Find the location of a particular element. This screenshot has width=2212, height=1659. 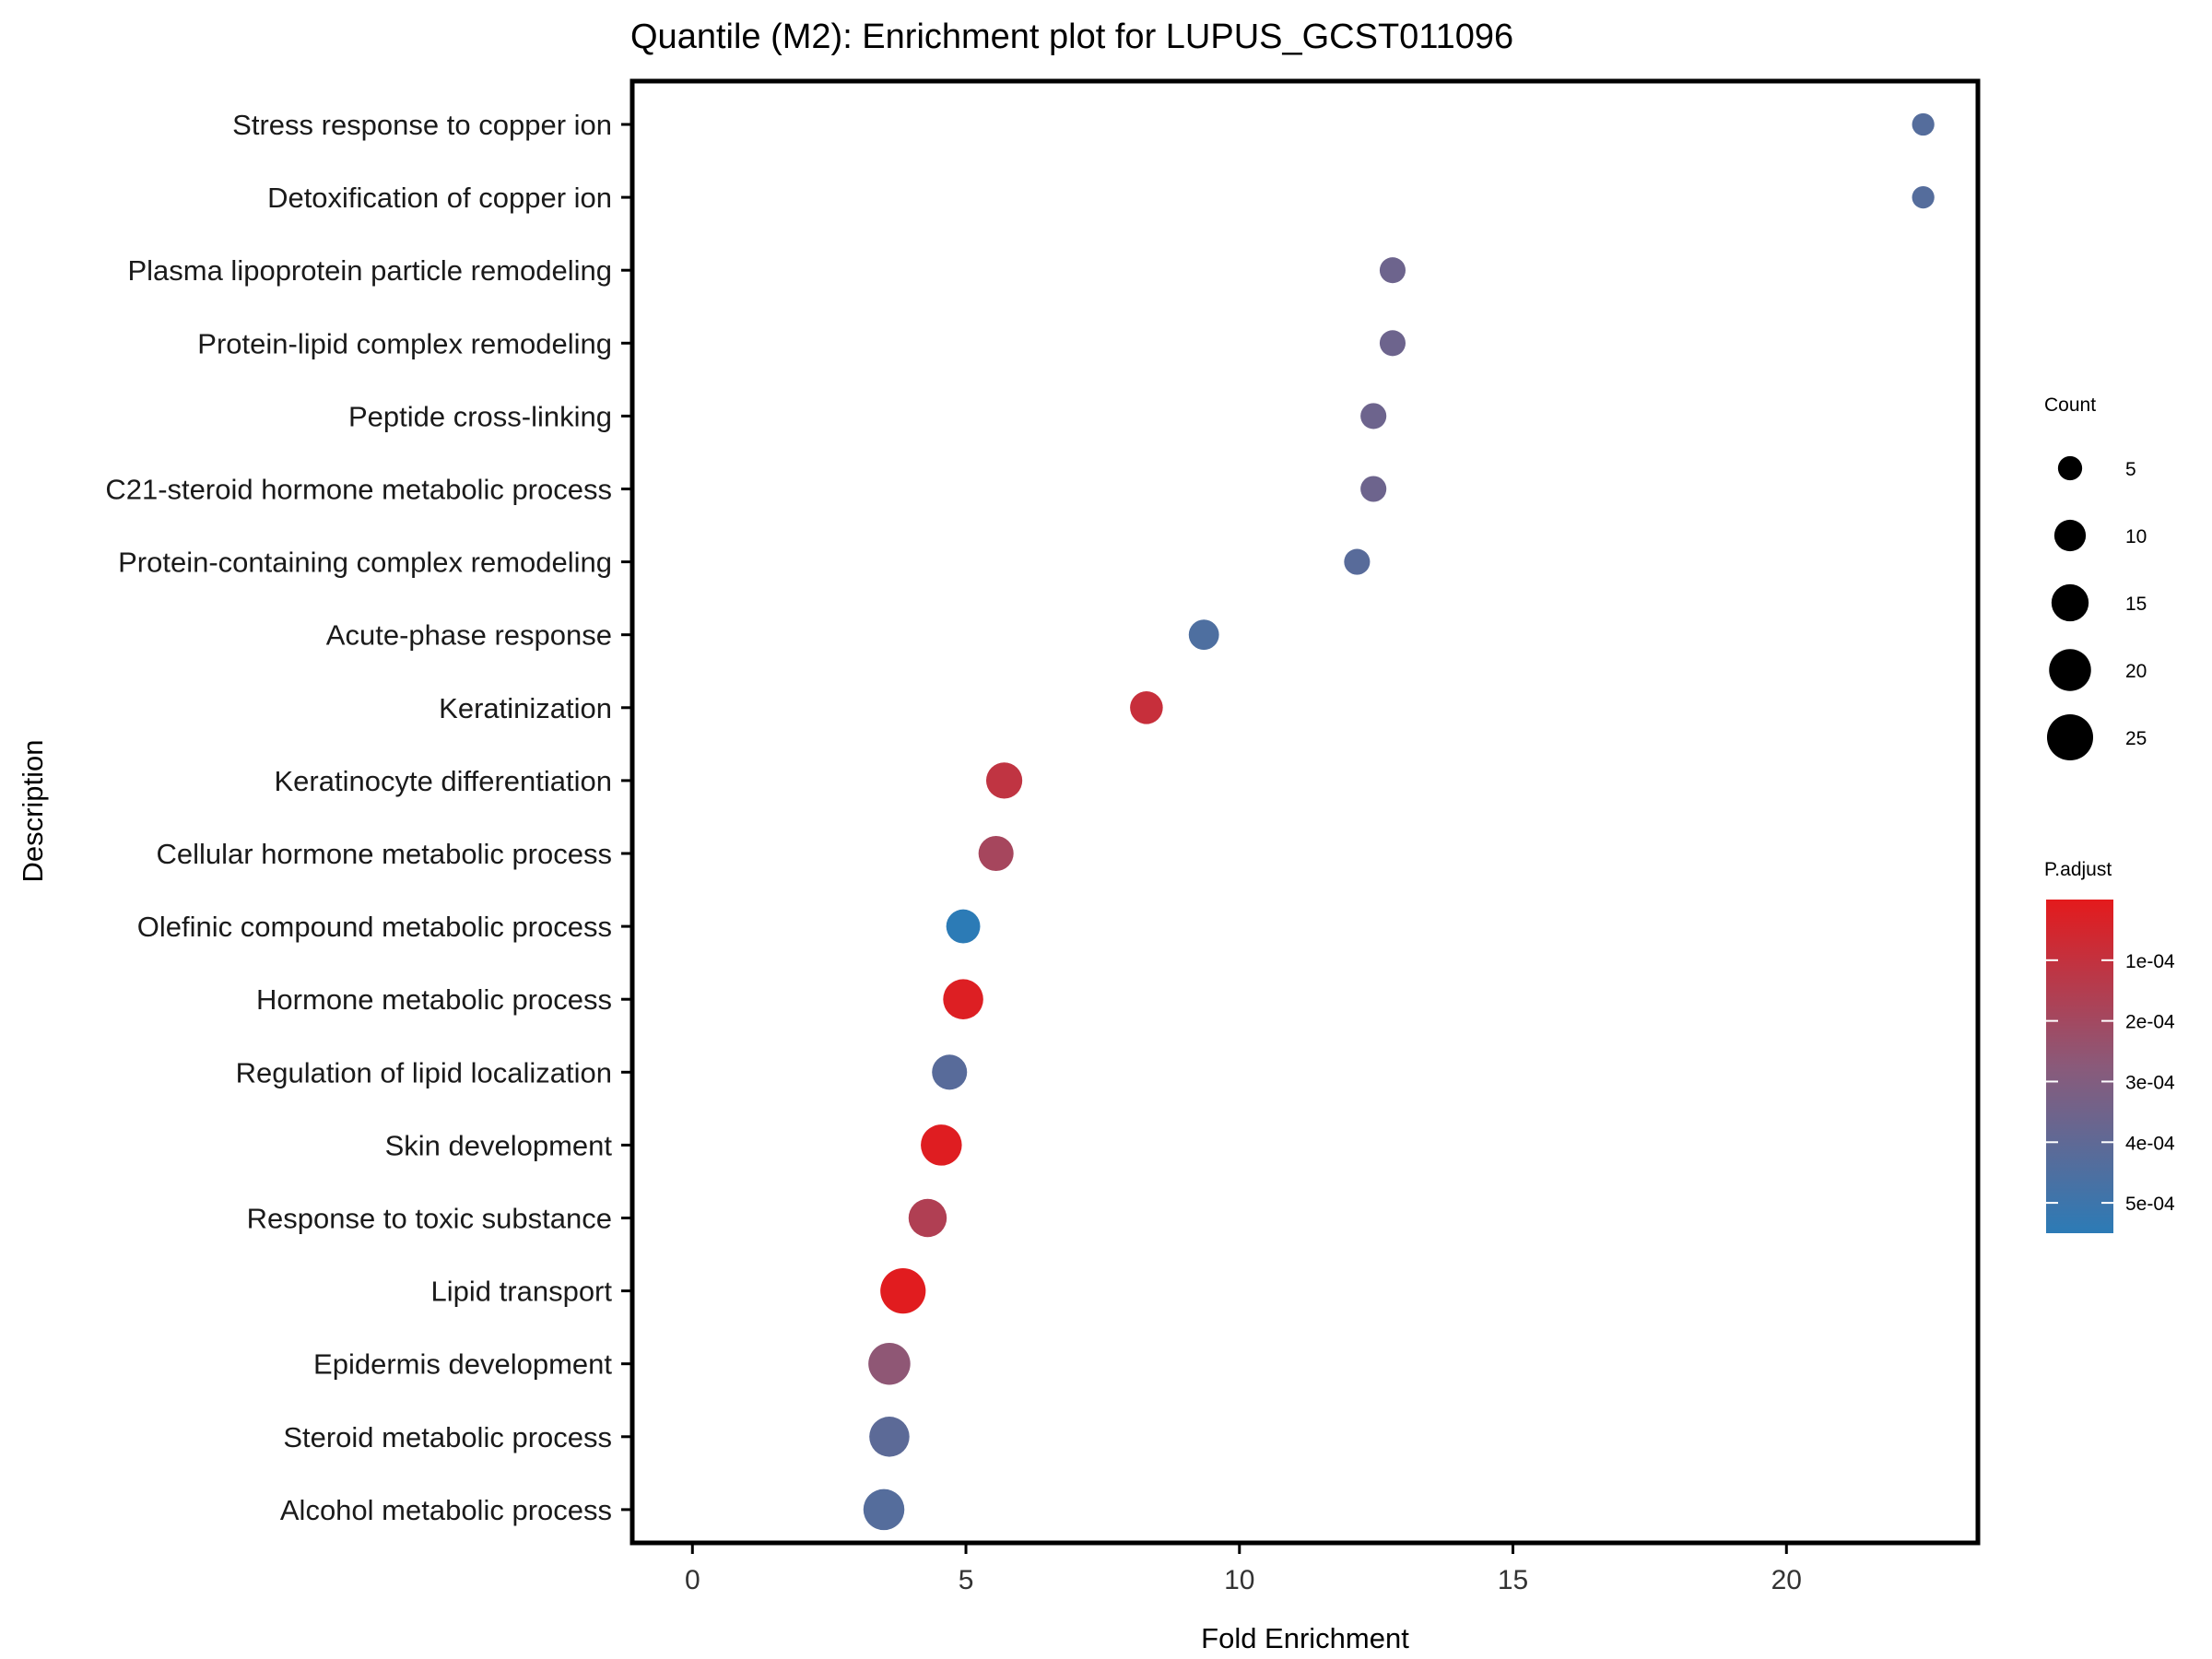

category-label: Olefinic compound metabolic process is located at coordinates (374, 927).